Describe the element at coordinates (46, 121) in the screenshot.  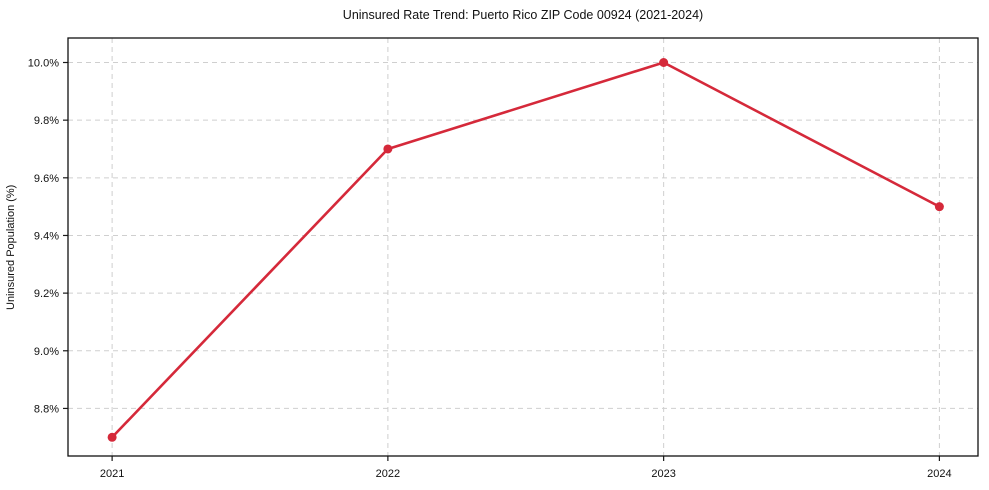
I see `y-tick-label: 9.8%` at that location.